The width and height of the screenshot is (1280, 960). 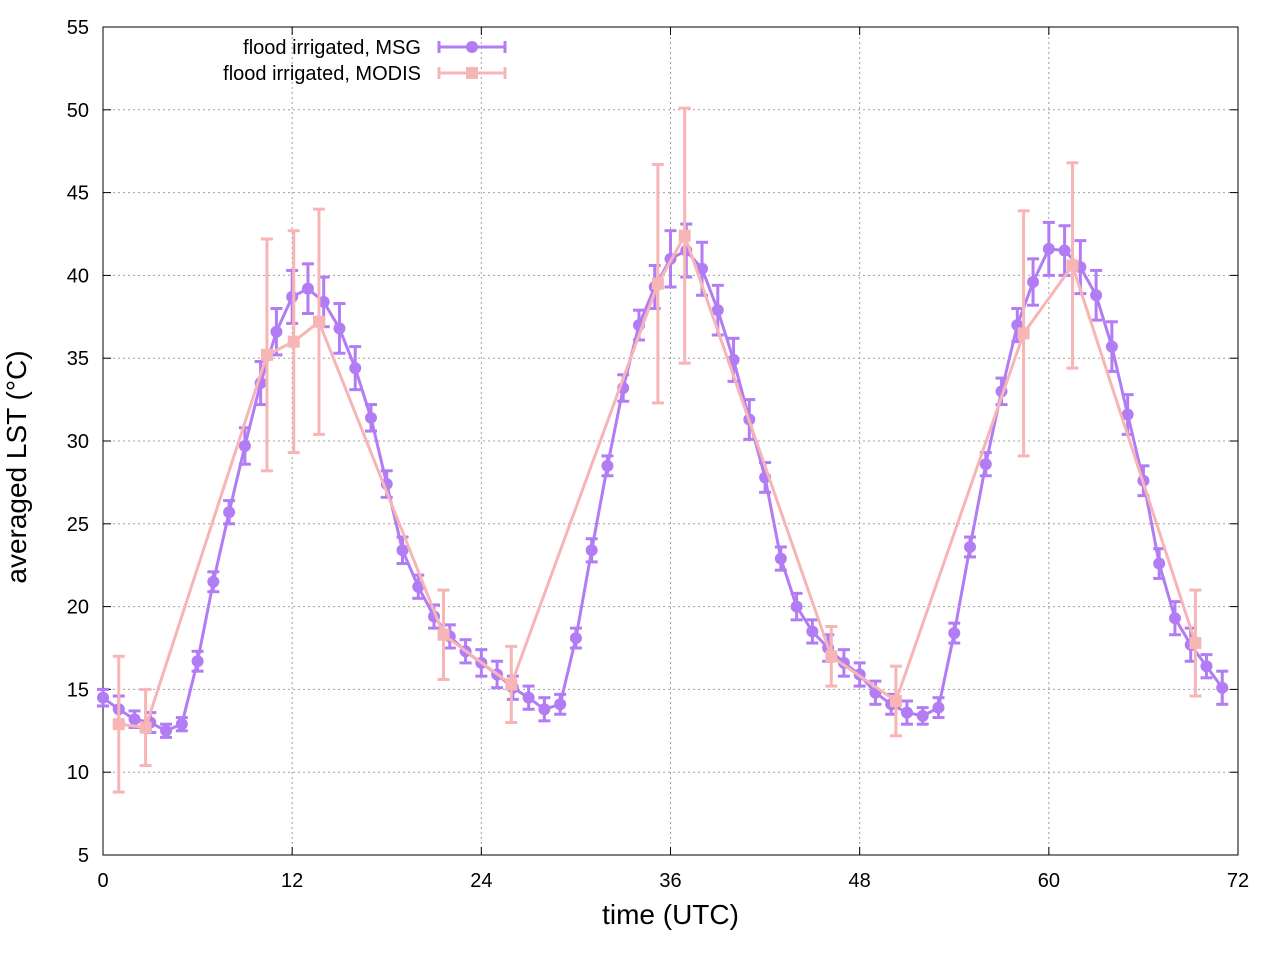 What do you see at coordinates (670, 881) in the screenshot?
I see `x-tick-label: 36` at bounding box center [670, 881].